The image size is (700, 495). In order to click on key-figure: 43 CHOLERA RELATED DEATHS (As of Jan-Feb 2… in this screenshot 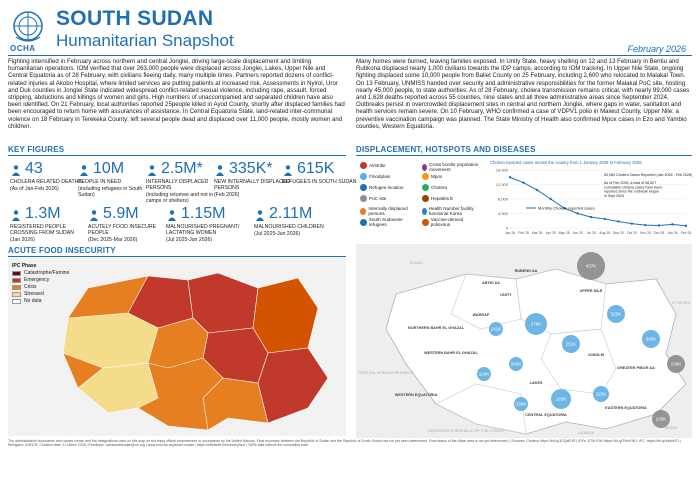, I will do `click(51, 176)`.